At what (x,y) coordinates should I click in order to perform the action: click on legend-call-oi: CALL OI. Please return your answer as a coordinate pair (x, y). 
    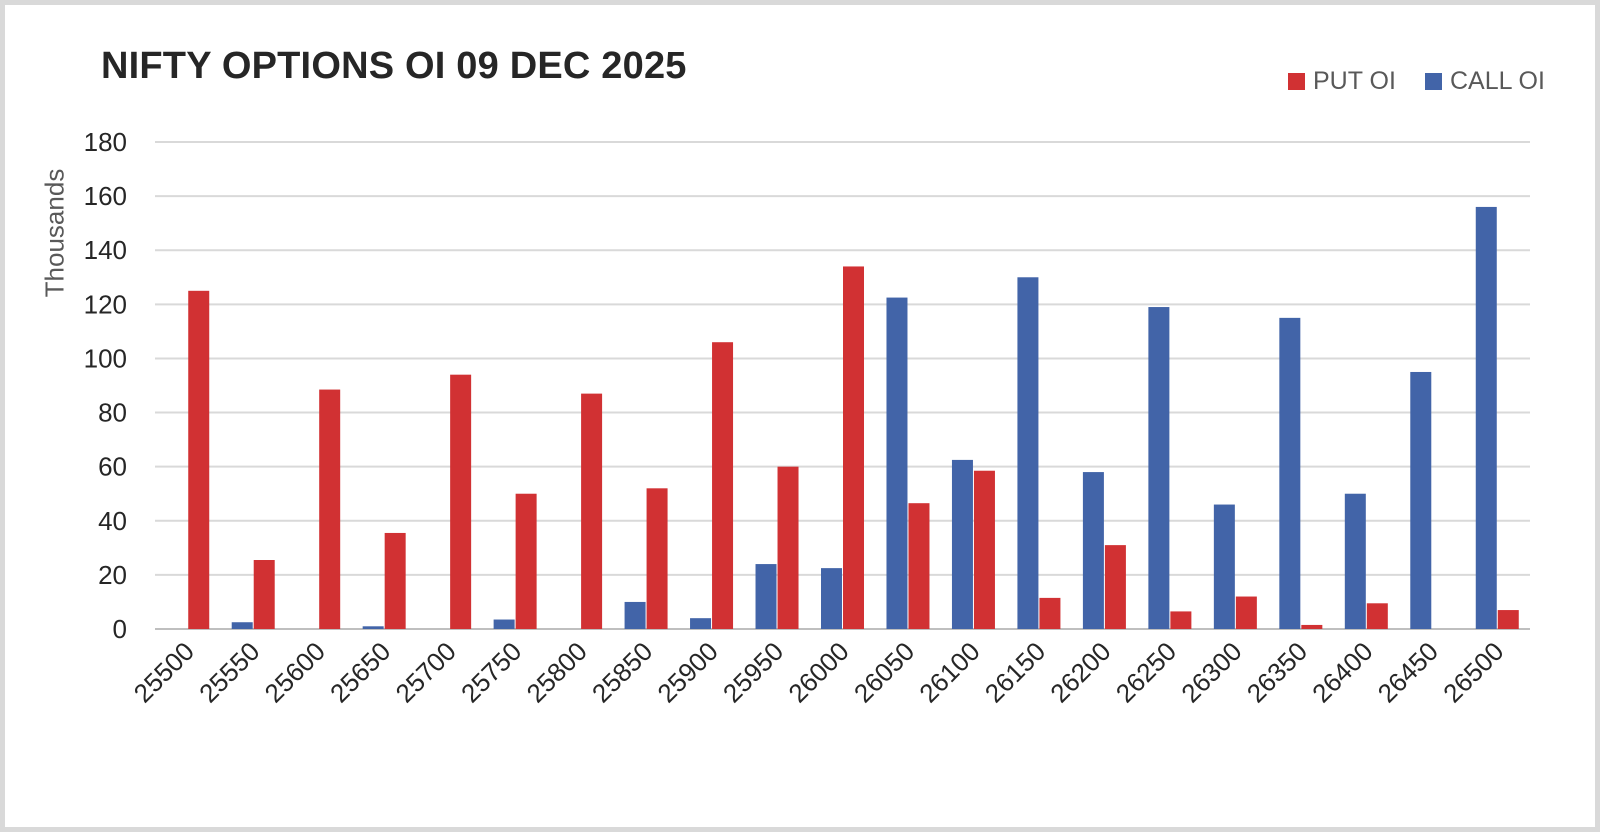
    Looking at the image, I should click on (1485, 81).